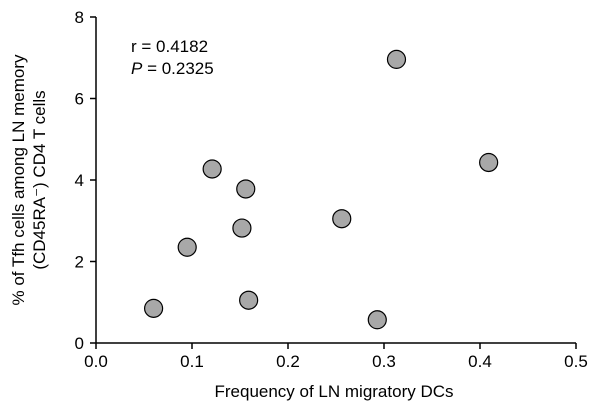  Describe the element at coordinates (79, 17) in the screenshot. I see `y-tick-label: 8` at that location.